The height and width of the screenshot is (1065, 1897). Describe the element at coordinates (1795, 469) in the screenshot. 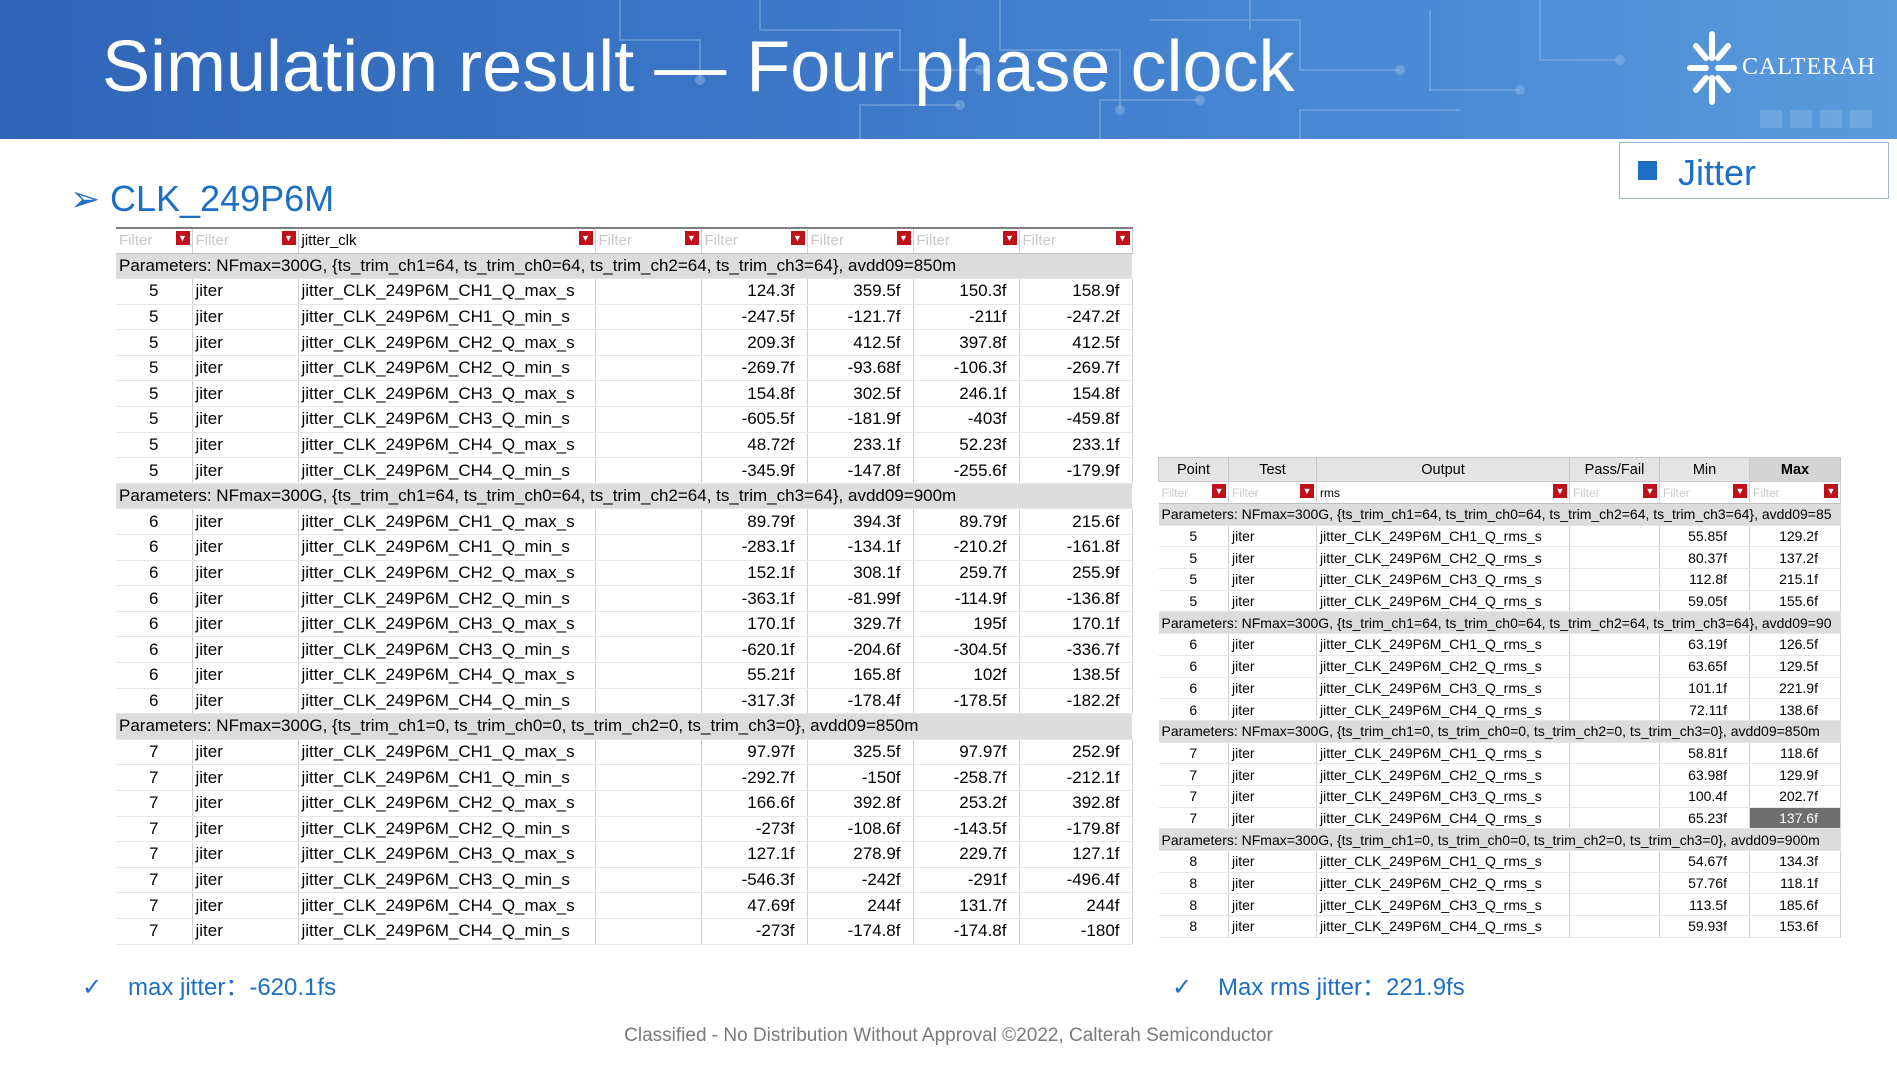

I see `column-header: Max` at that location.